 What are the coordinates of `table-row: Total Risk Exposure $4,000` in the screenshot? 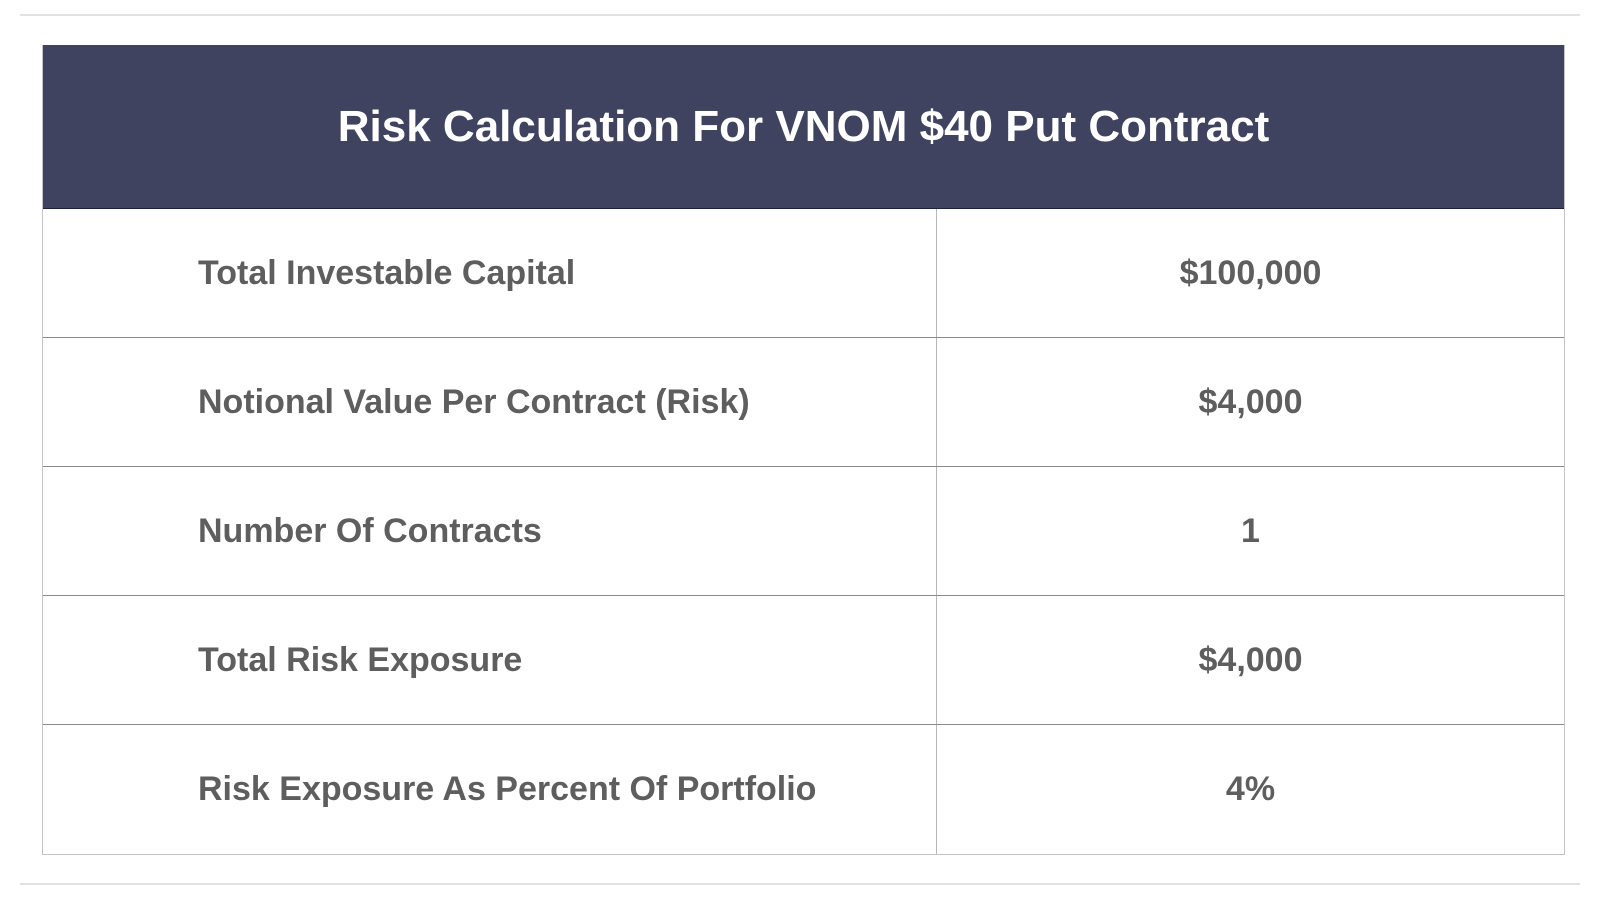 It's located at (803, 660).